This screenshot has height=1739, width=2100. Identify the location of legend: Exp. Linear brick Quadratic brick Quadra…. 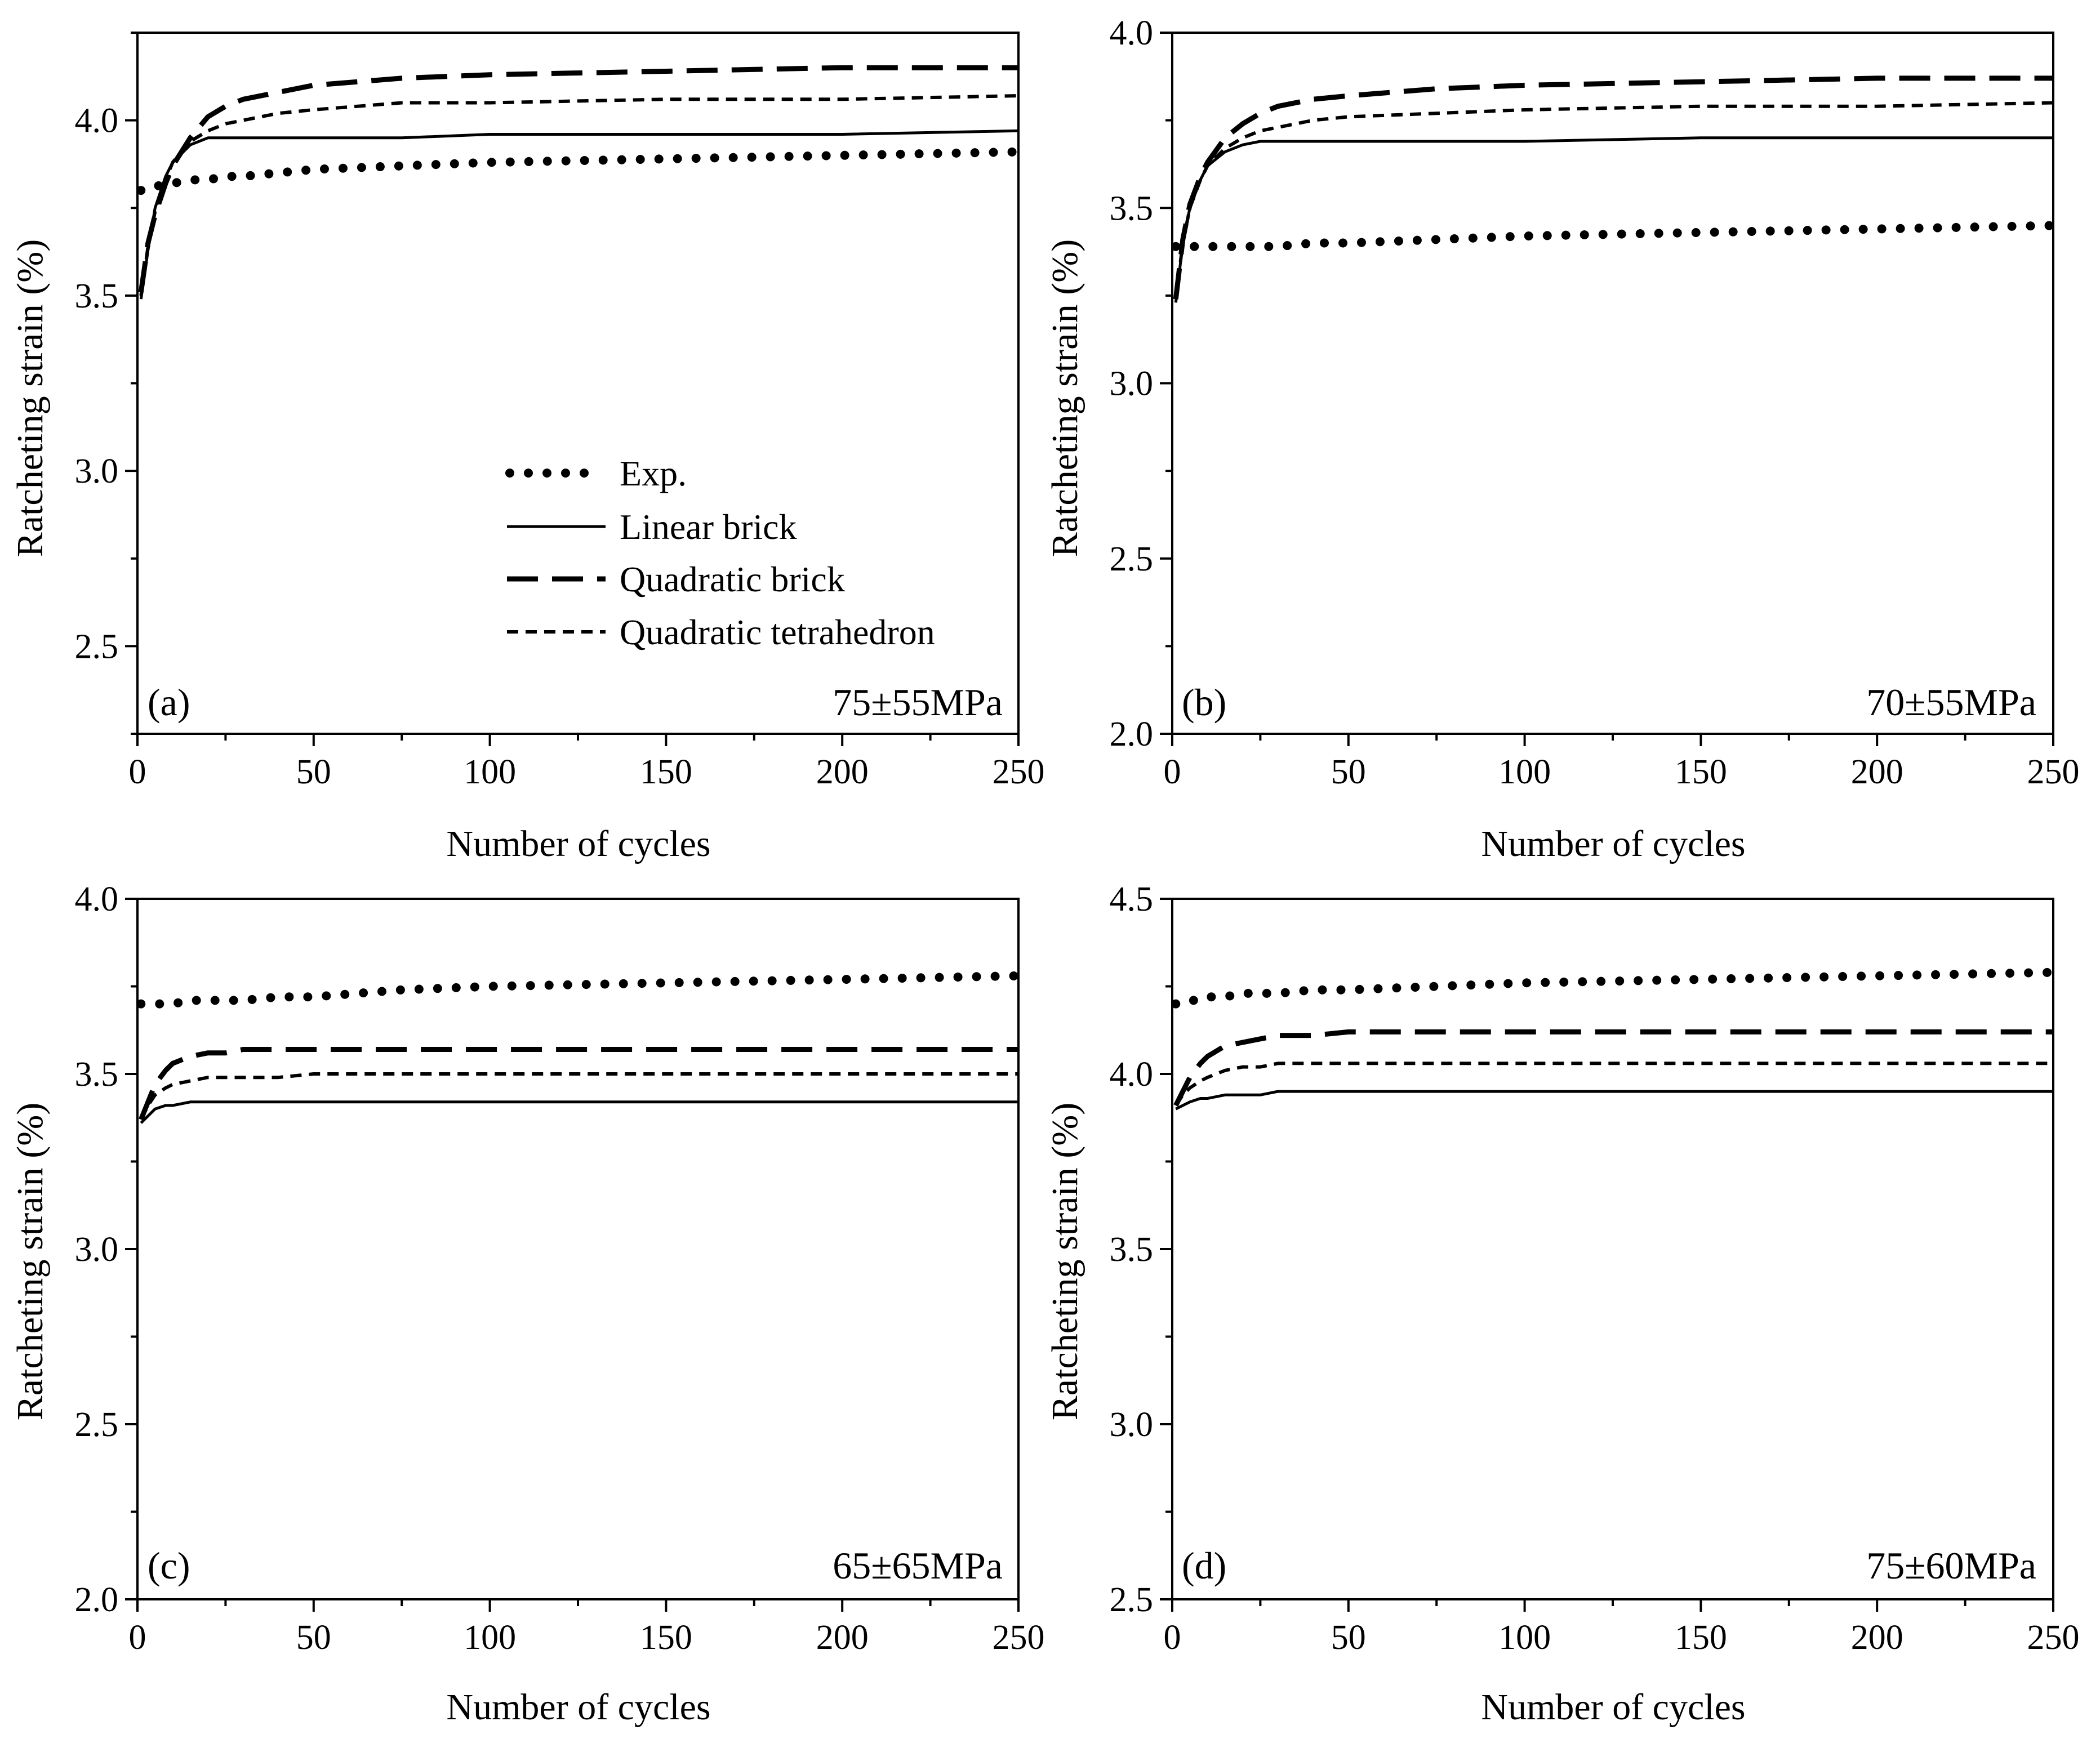
(720, 552).